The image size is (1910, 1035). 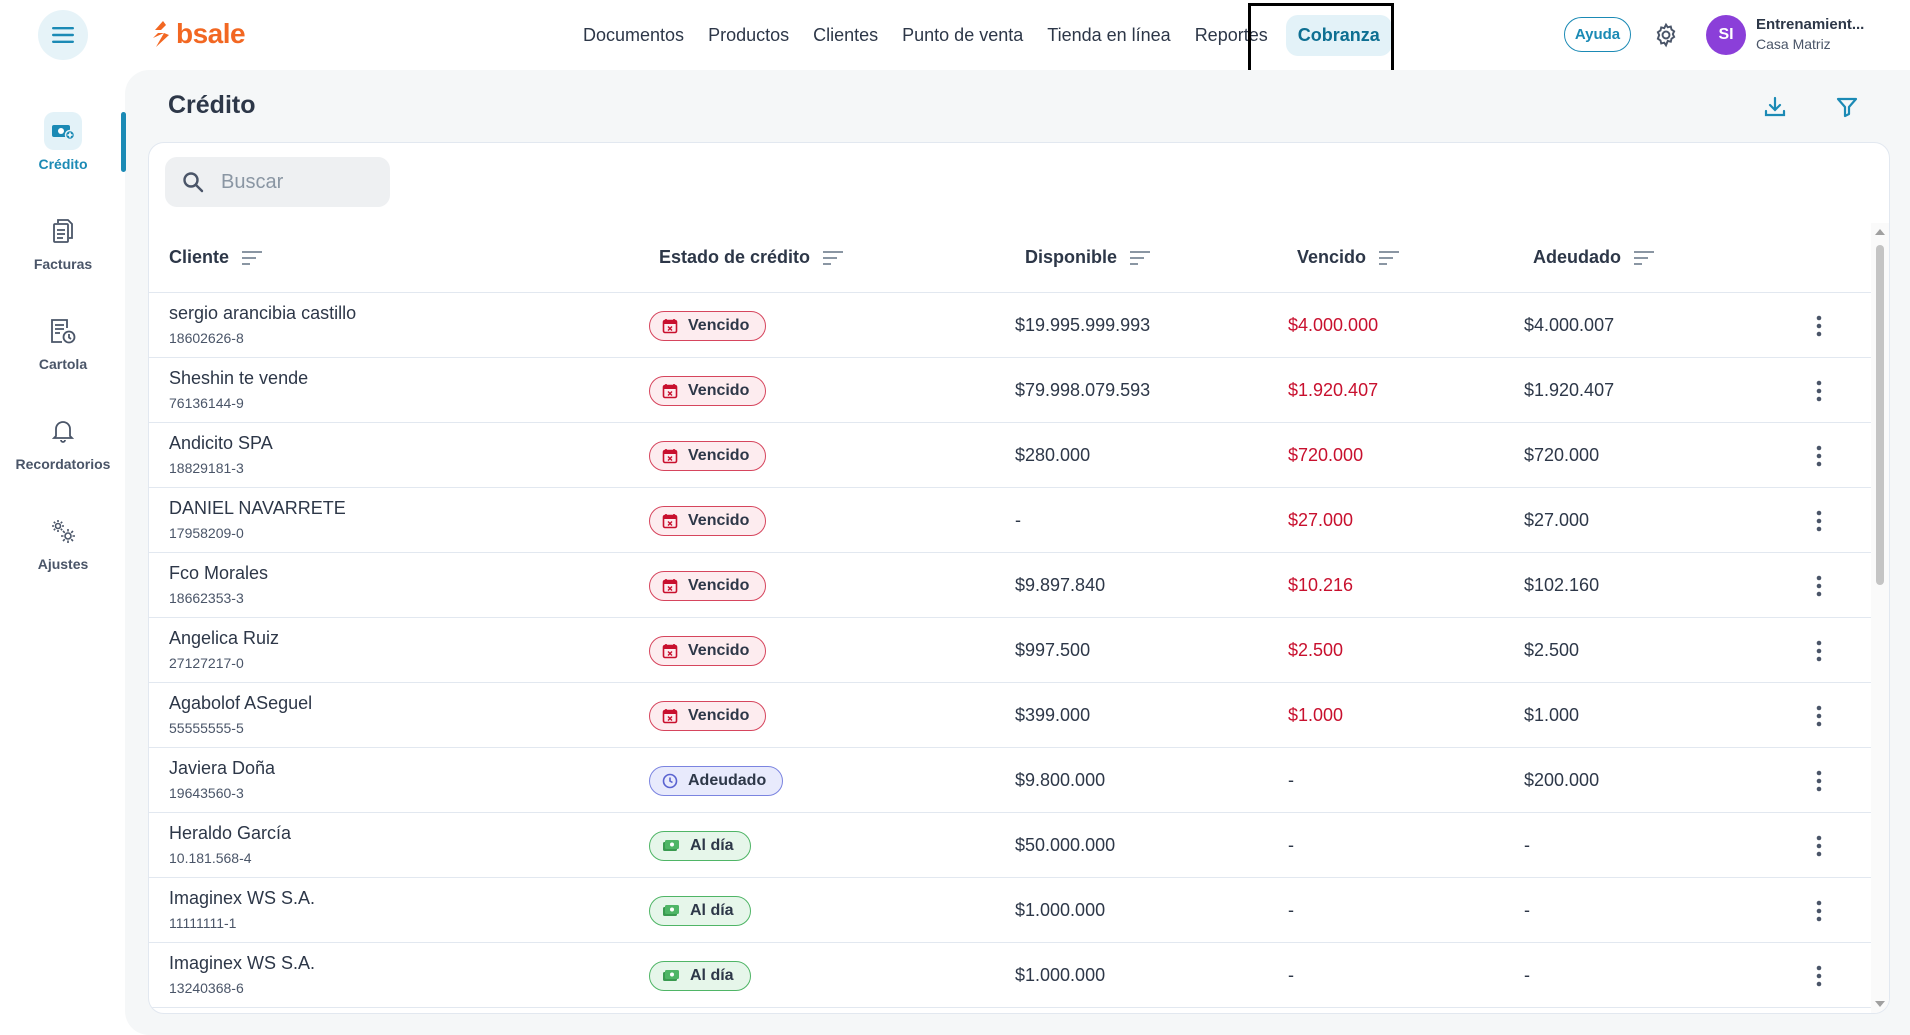 I want to click on avatar: SI, so click(x=1726, y=35).